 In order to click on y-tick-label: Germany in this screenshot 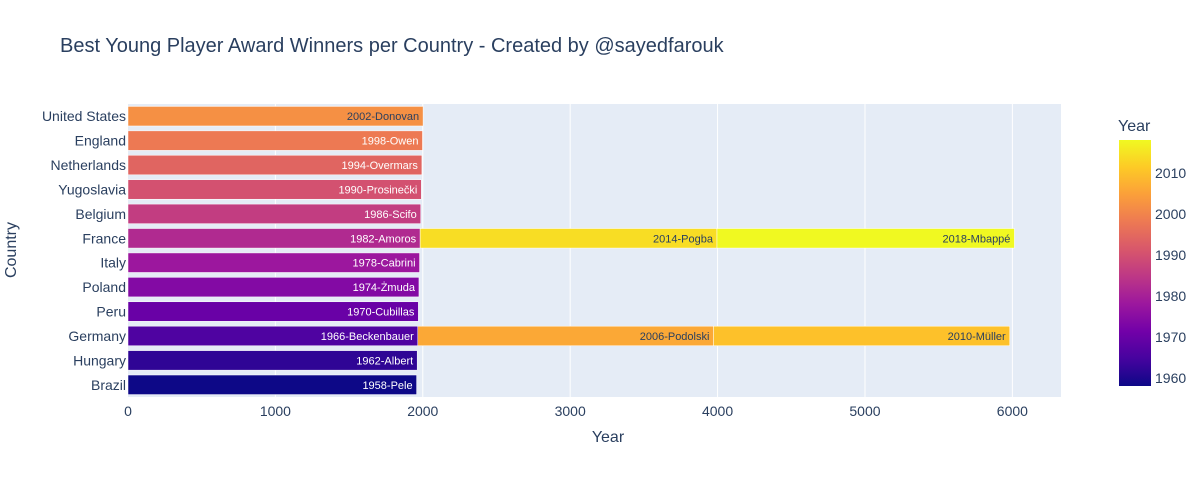, I will do `click(97, 336)`.